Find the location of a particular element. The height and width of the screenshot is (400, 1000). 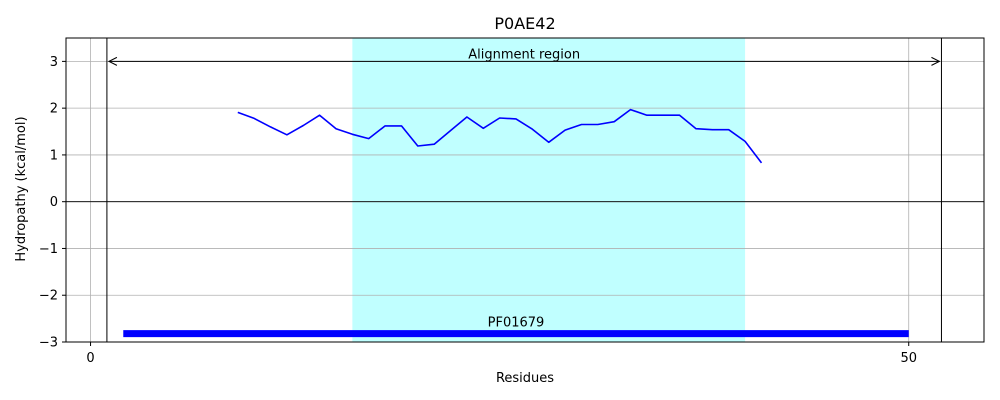

chart-title: P0AE42 is located at coordinates (524, 23).